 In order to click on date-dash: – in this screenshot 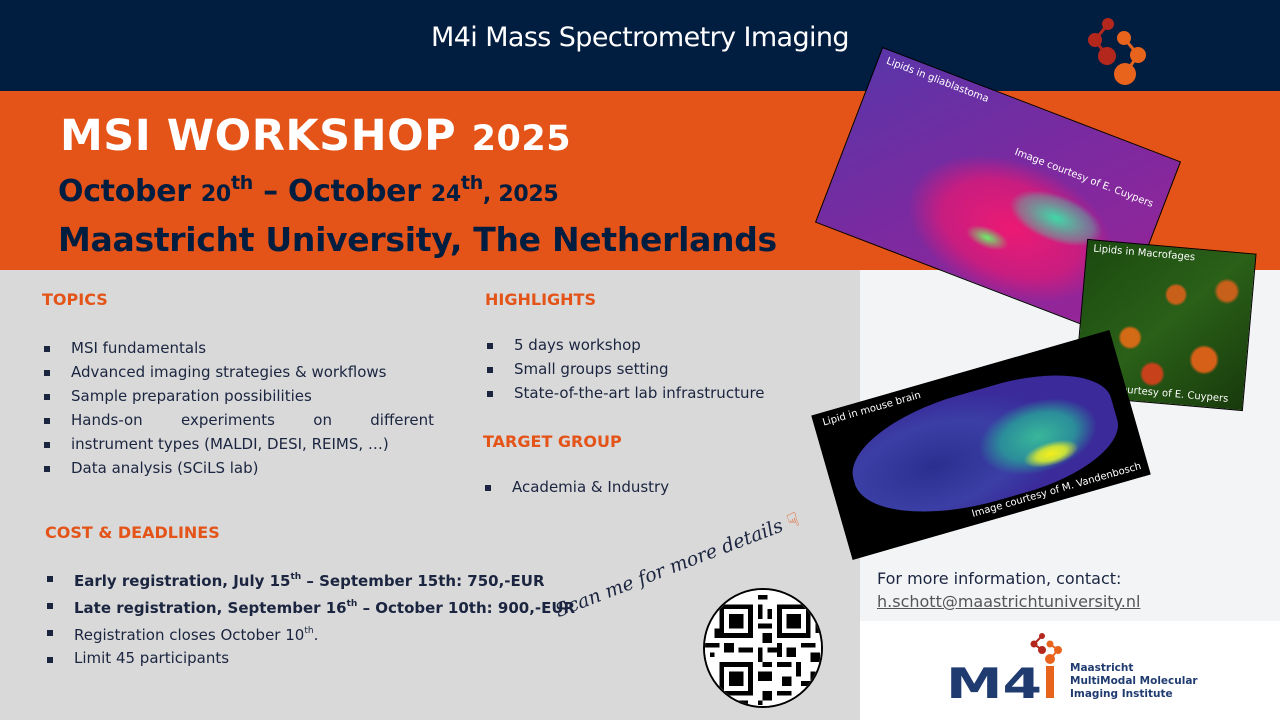, I will do `click(270, 191)`.